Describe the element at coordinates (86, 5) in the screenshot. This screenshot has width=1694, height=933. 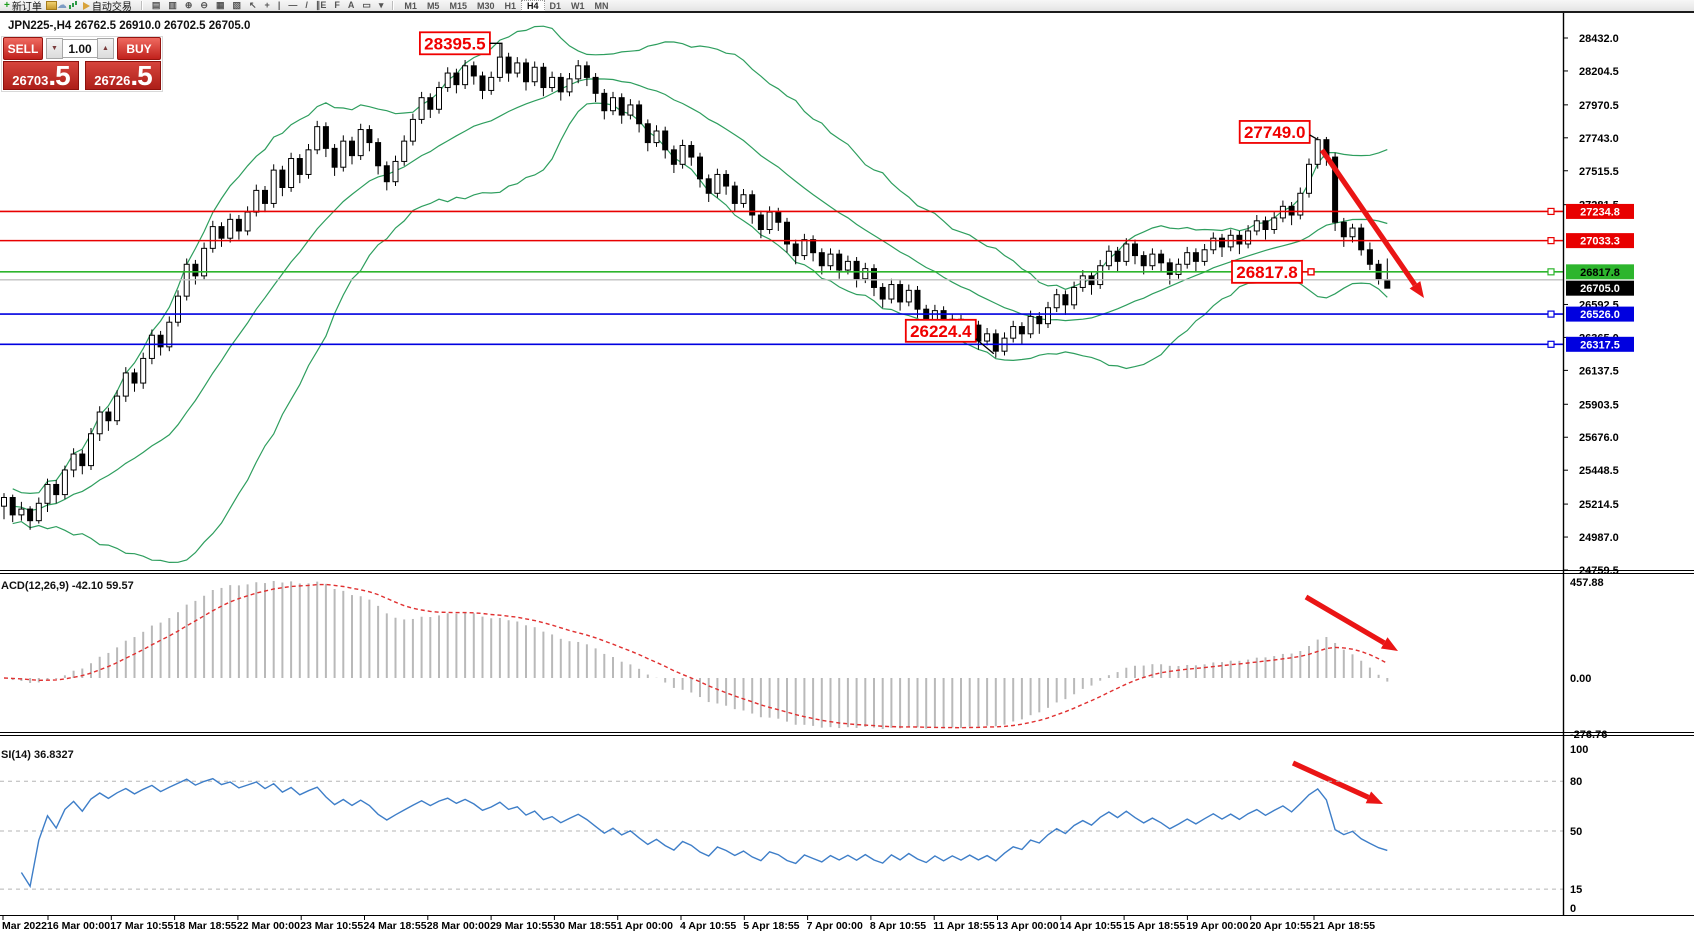
I see `megaphone-icon` at that location.